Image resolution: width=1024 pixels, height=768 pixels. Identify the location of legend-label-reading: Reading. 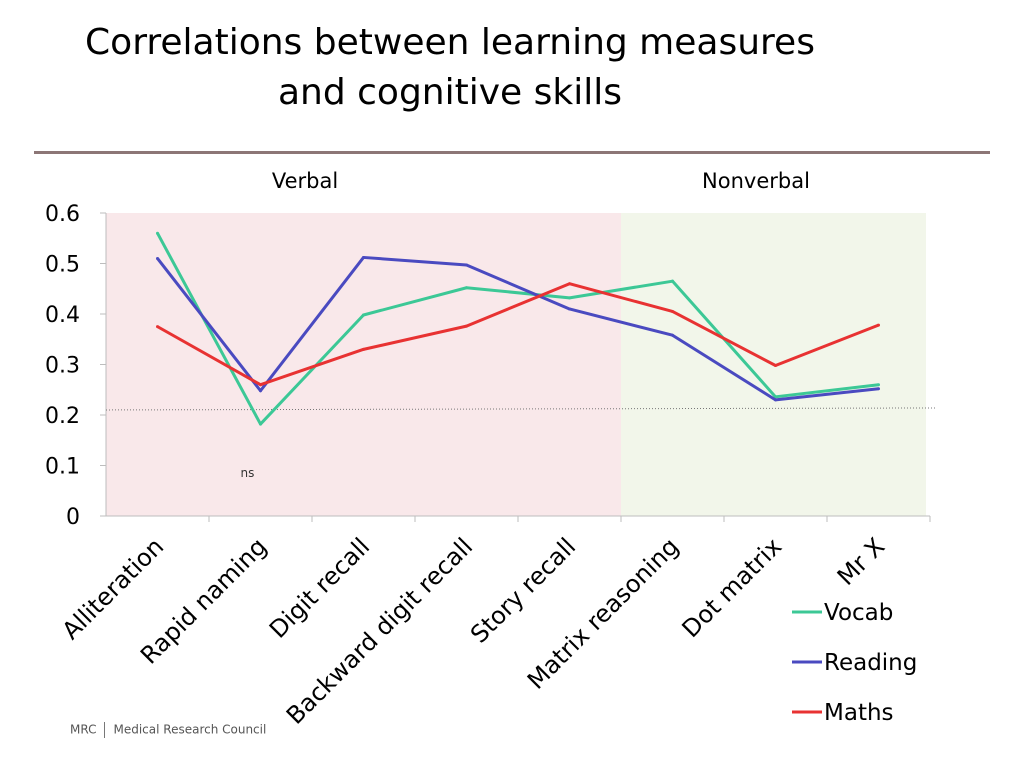
(870, 663).